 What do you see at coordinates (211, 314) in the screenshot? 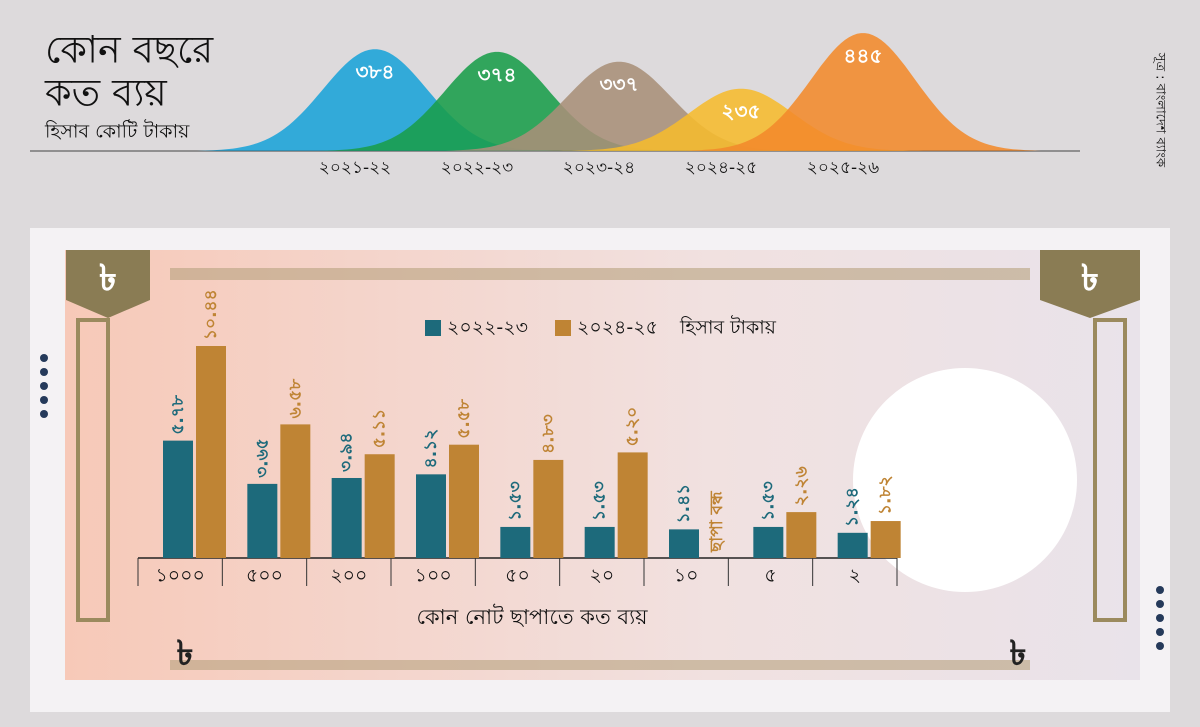
I see `value-label: ১০.৪৪` at bounding box center [211, 314].